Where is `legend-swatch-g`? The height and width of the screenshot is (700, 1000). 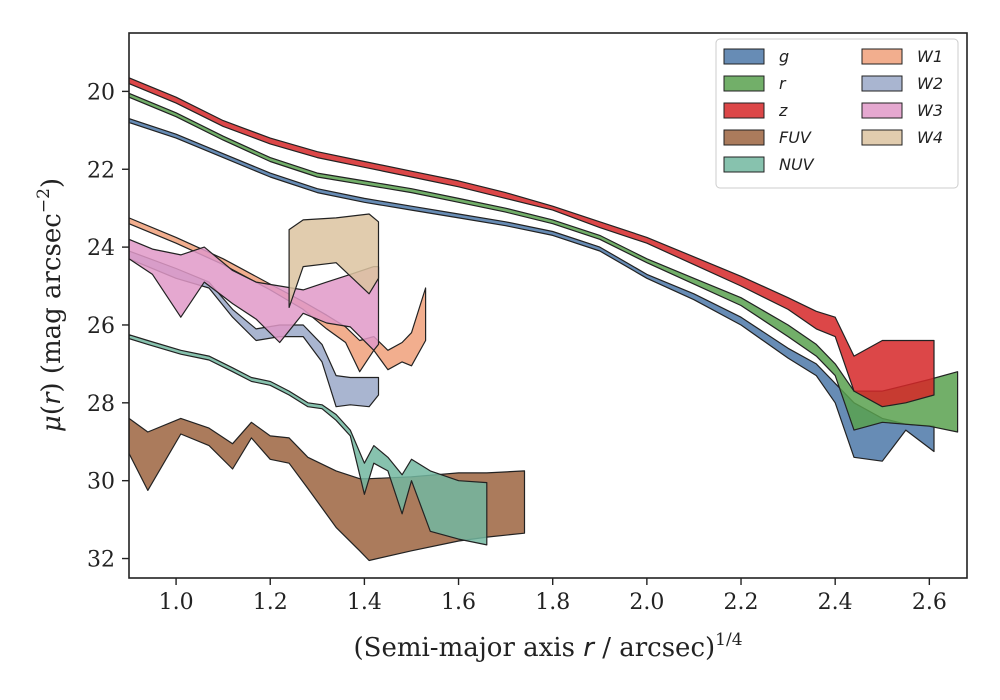
legend-swatch-g is located at coordinates (744, 56).